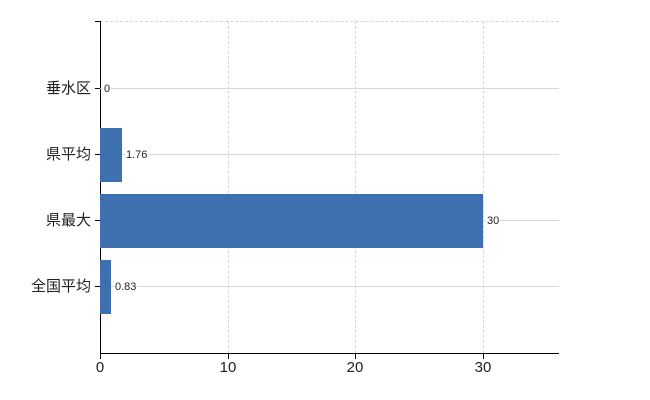  What do you see at coordinates (68, 220) in the screenshot?
I see `y-axis-label: 県最大` at bounding box center [68, 220].